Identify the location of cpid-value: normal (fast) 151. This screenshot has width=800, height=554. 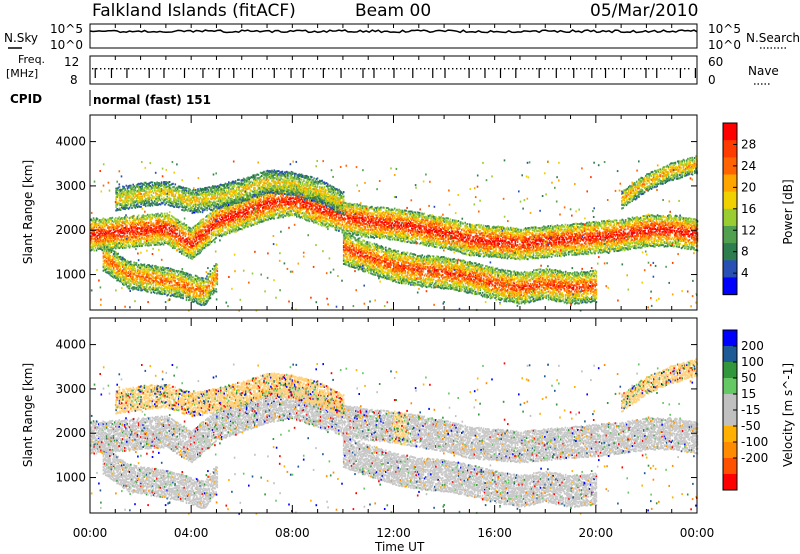
(152, 100).